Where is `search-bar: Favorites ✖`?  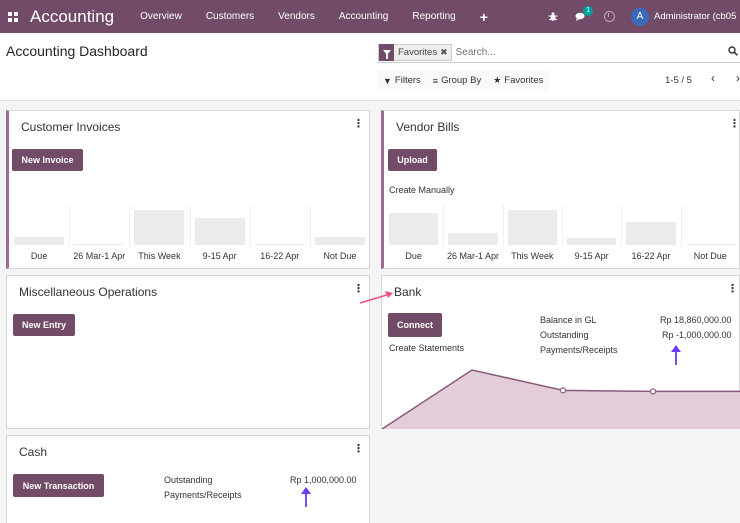
search-bar: Favorites ✖ is located at coordinates (558, 52).